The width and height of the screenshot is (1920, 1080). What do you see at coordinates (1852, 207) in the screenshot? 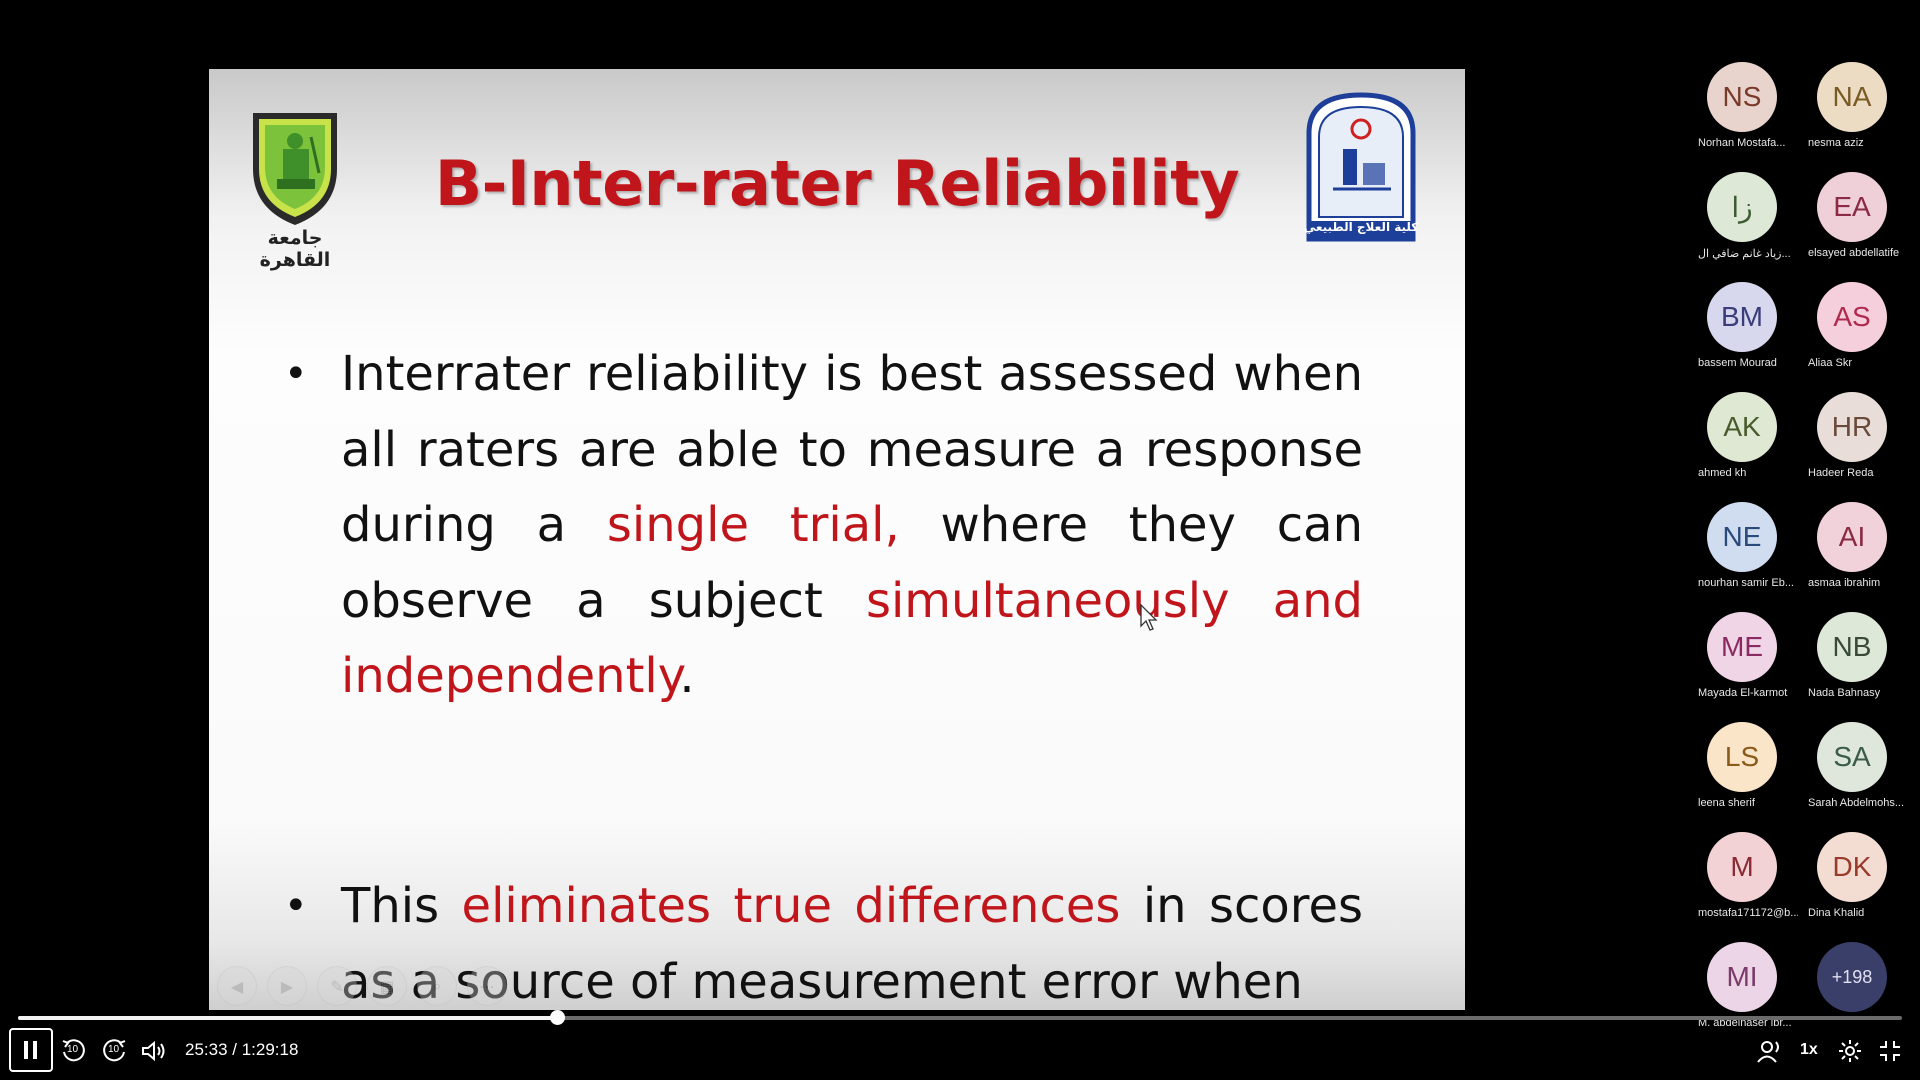
I see `participant-avatar: EA` at bounding box center [1852, 207].